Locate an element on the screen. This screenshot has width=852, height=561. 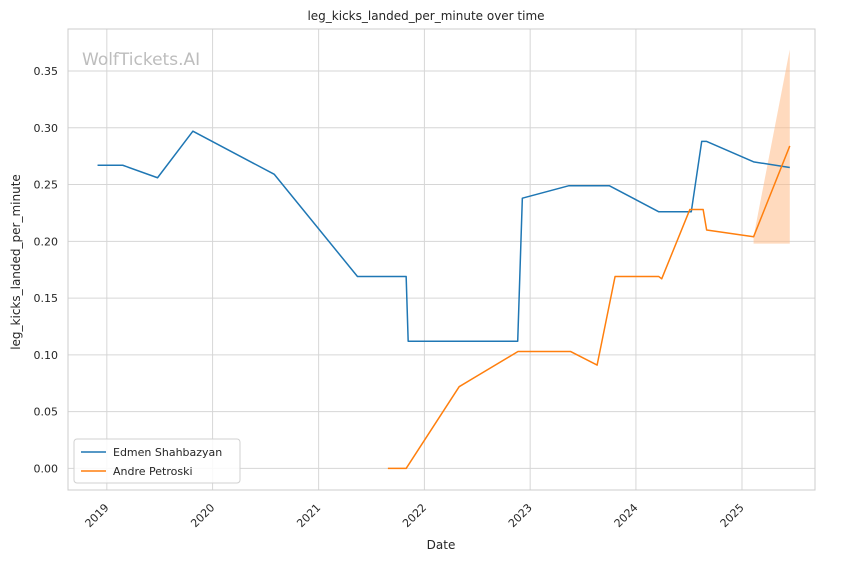
confidence-band-andre-petroski is located at coordinates (771, 146).